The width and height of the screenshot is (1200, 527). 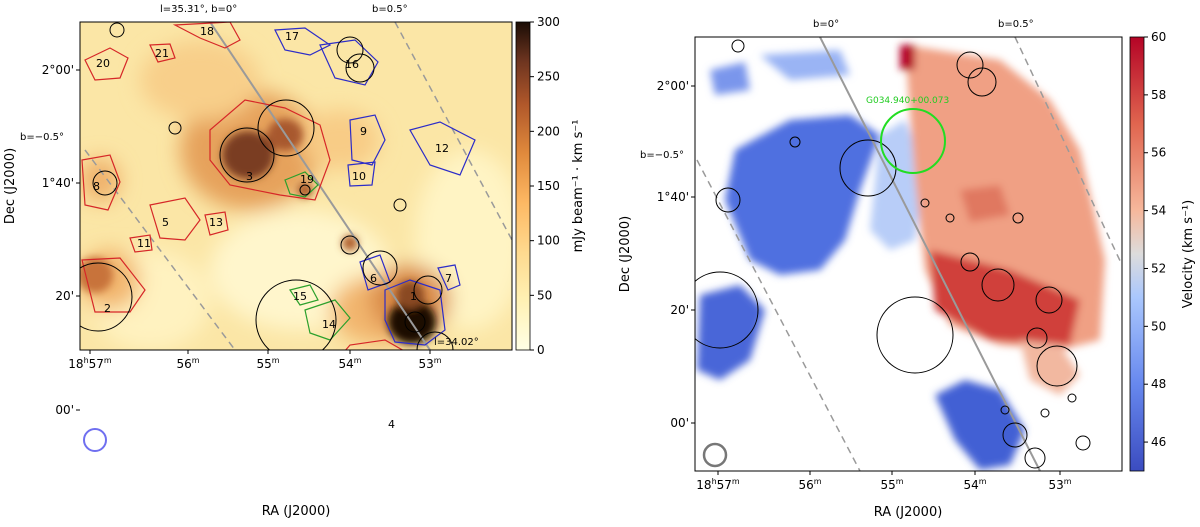 What do you see at coordinates (363, 131) in the screenshot?
I see `region-label-9: 9` at bounding box center [363, 131].